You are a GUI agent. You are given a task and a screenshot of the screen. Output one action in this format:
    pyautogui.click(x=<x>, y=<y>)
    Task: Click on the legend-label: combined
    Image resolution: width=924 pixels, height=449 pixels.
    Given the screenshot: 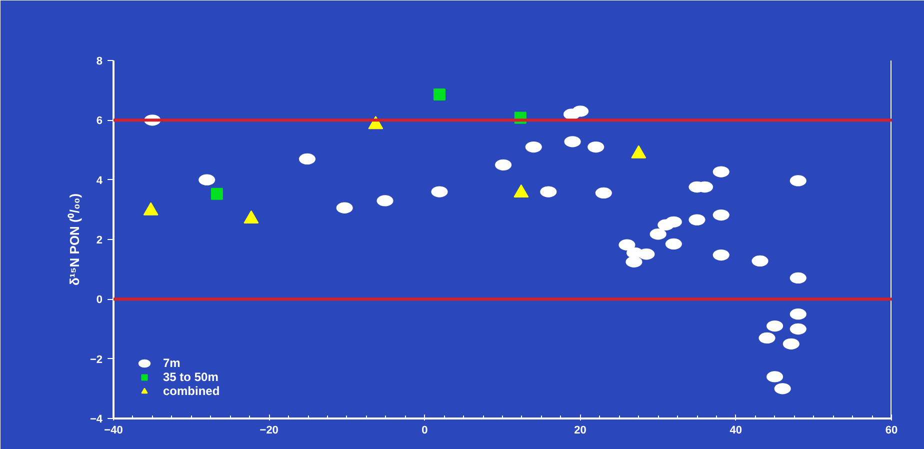 What is the action you would take?
    pyautogui.click(x=191, y=391)
    